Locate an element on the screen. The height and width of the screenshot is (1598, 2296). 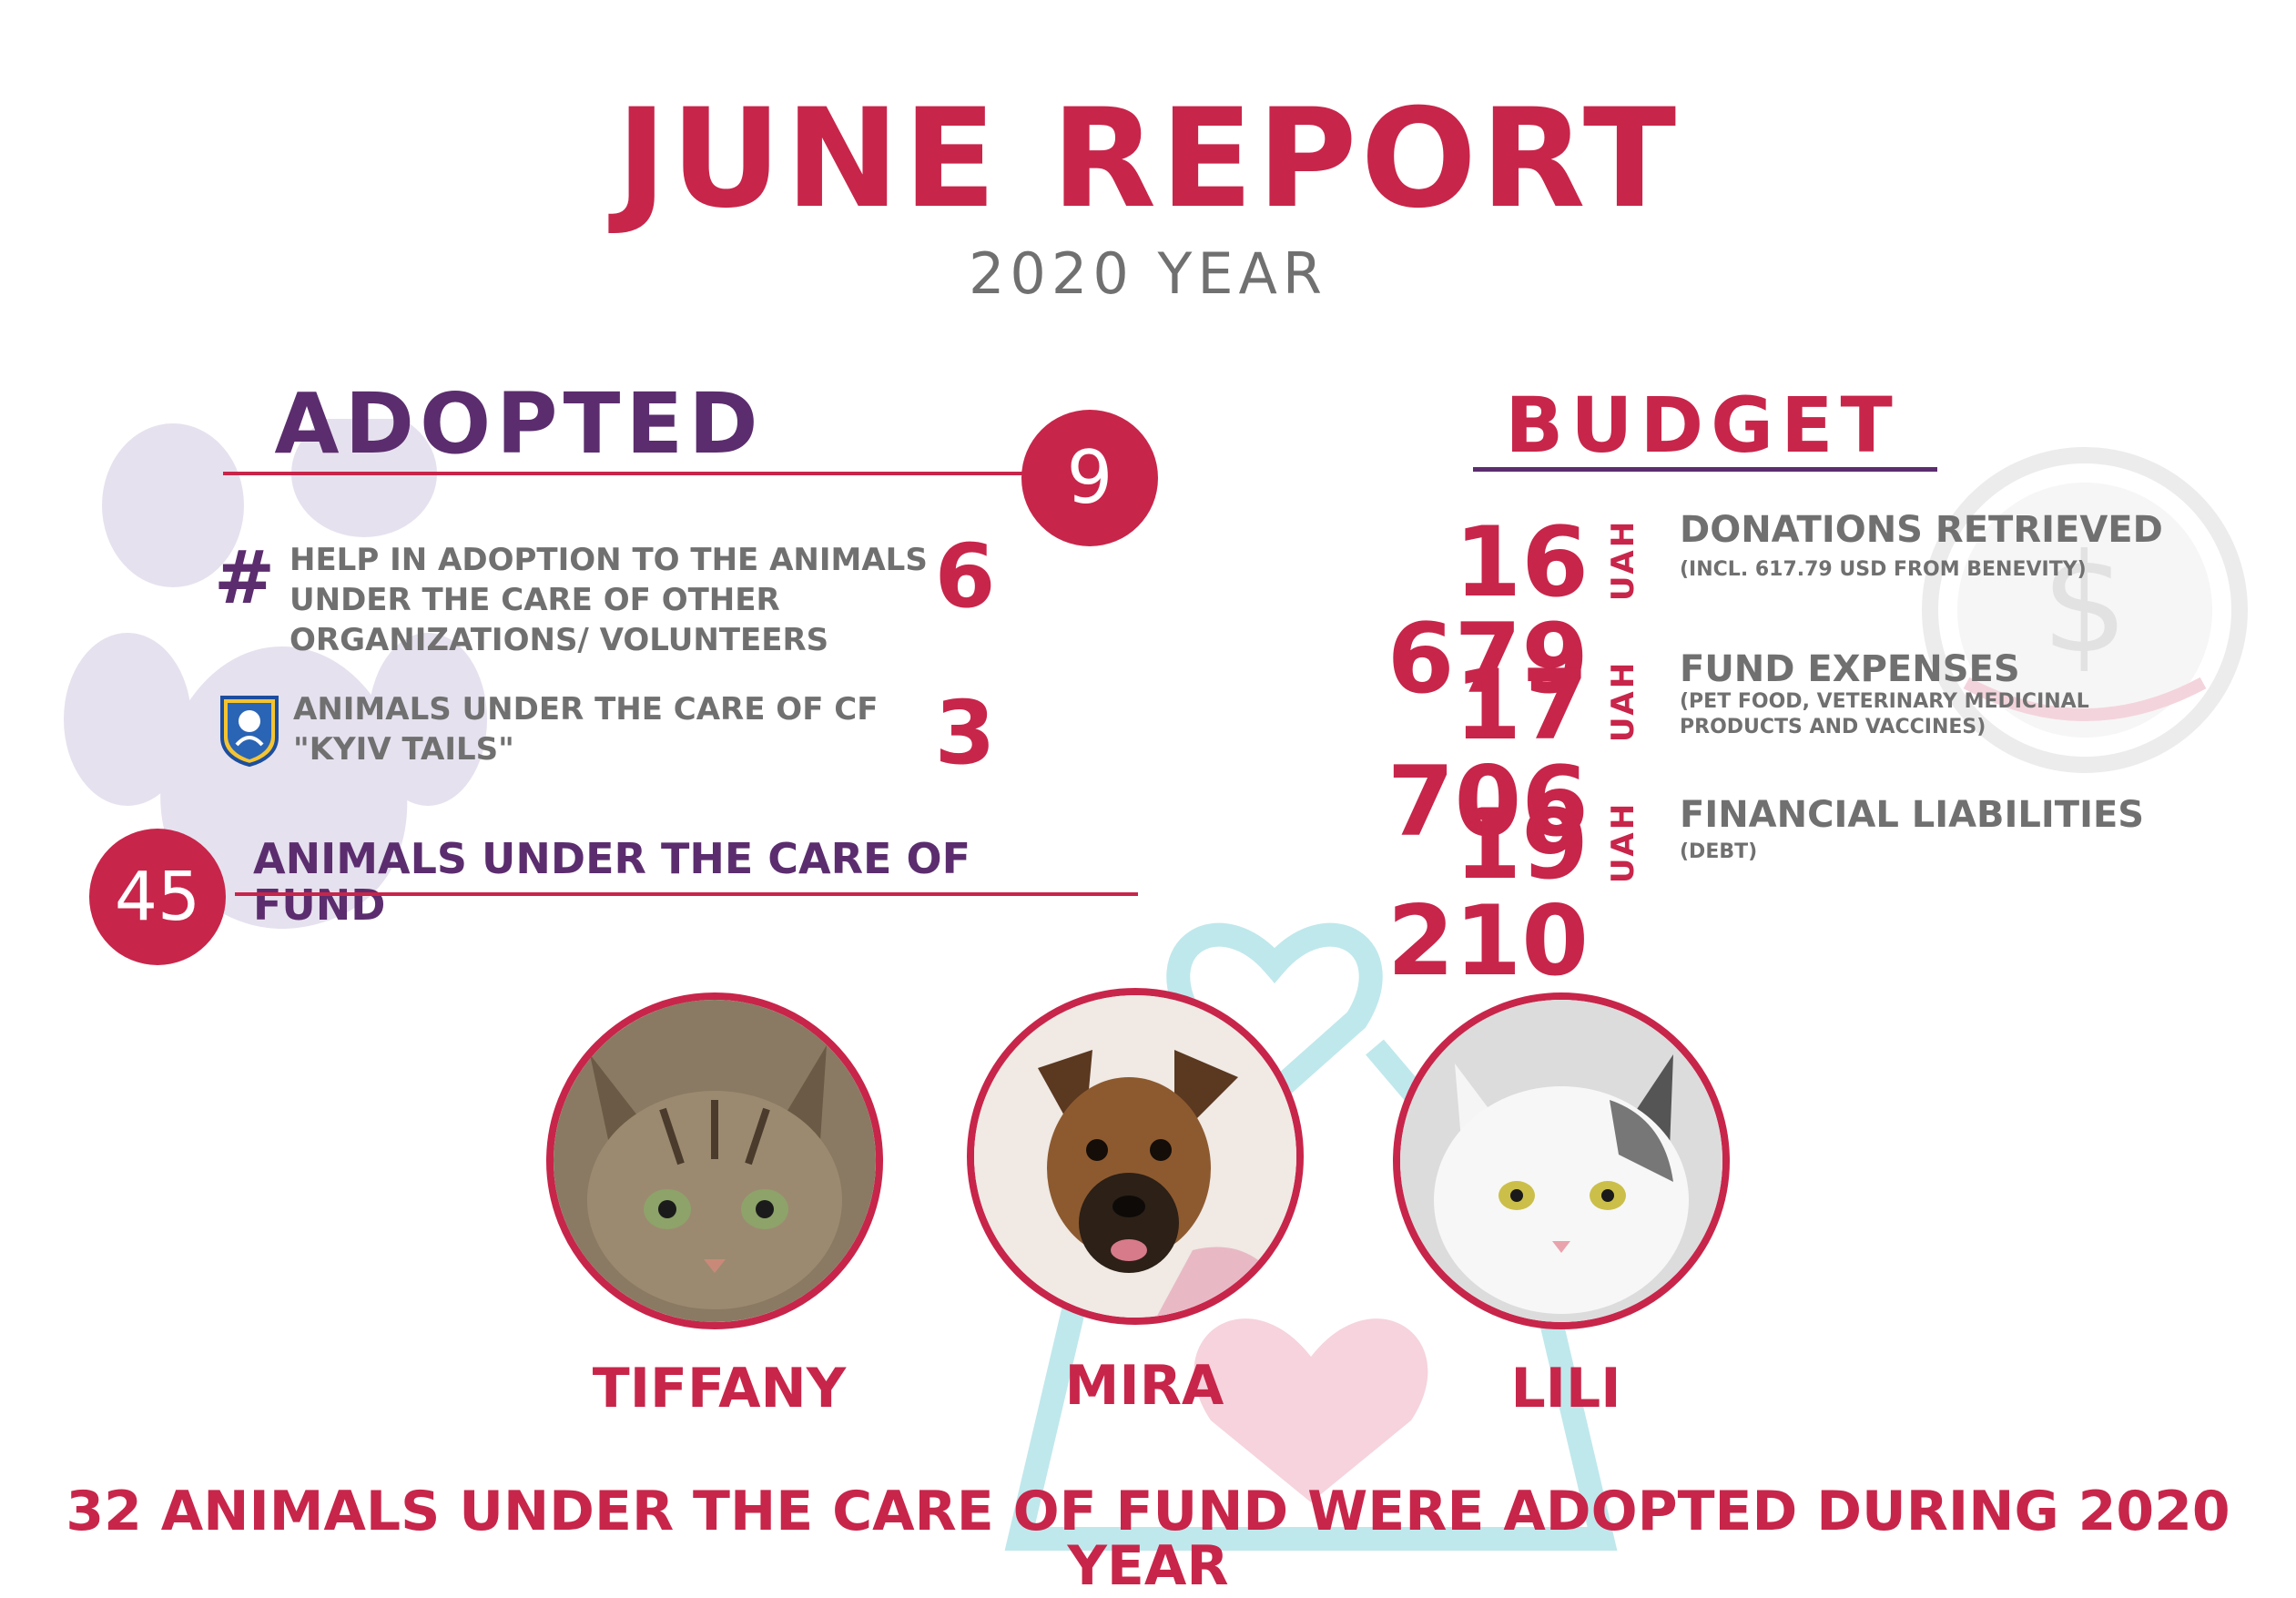
budget-heading: BUDGET is located at coordinates (1702, 425).